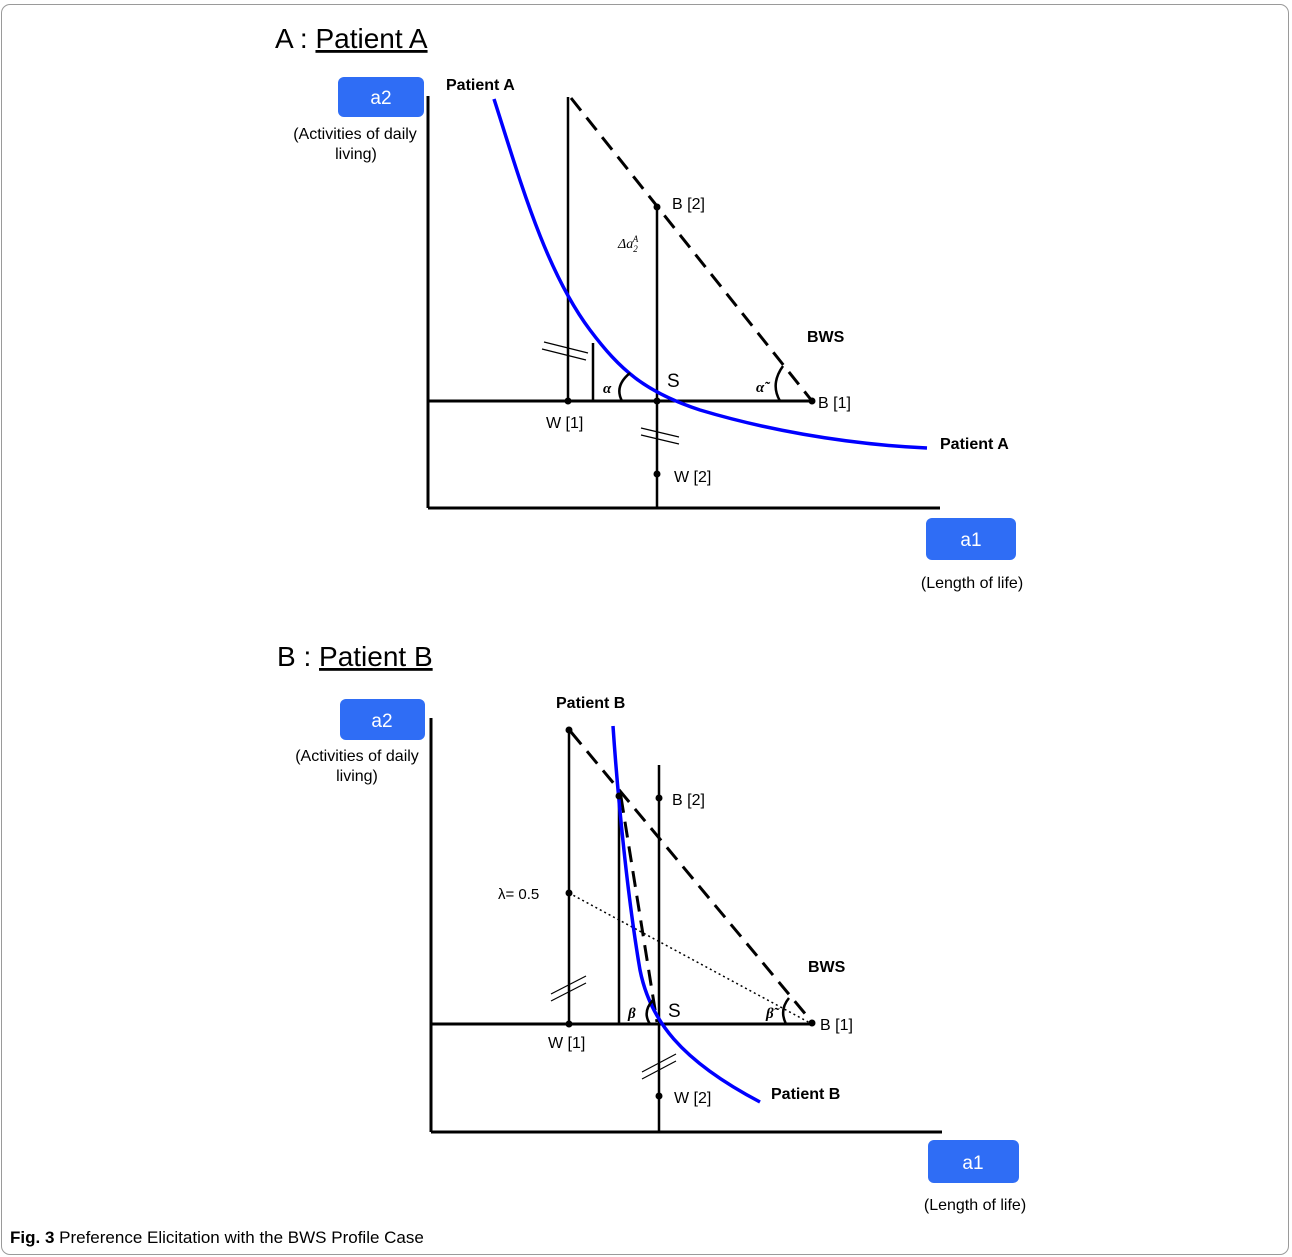  What do you see at coordinates (631, 1014) in the screenshot?
I see `label-beta: β` at bounding box center [631, 1014].